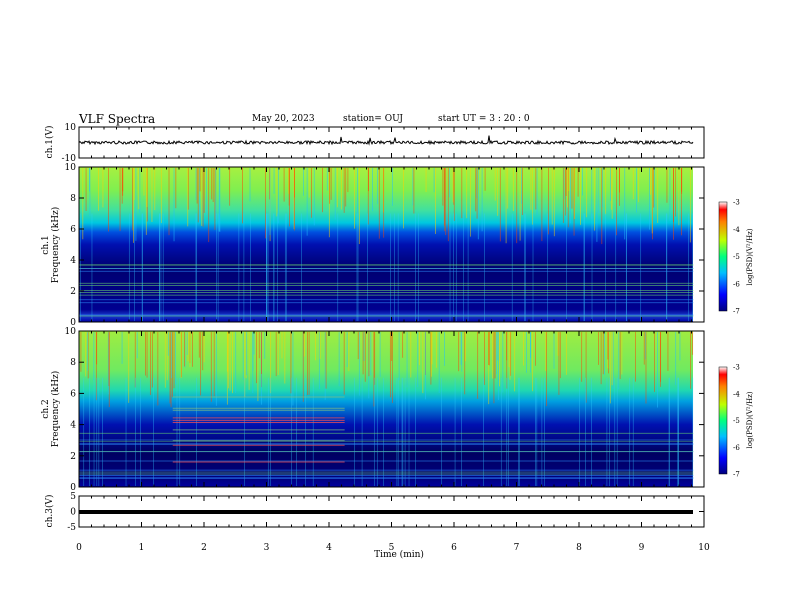  Describe the element at coordinates (49, 142) in the screenshot. I see `ch1-waveform-ylabel: ch.1(V)` at that location.